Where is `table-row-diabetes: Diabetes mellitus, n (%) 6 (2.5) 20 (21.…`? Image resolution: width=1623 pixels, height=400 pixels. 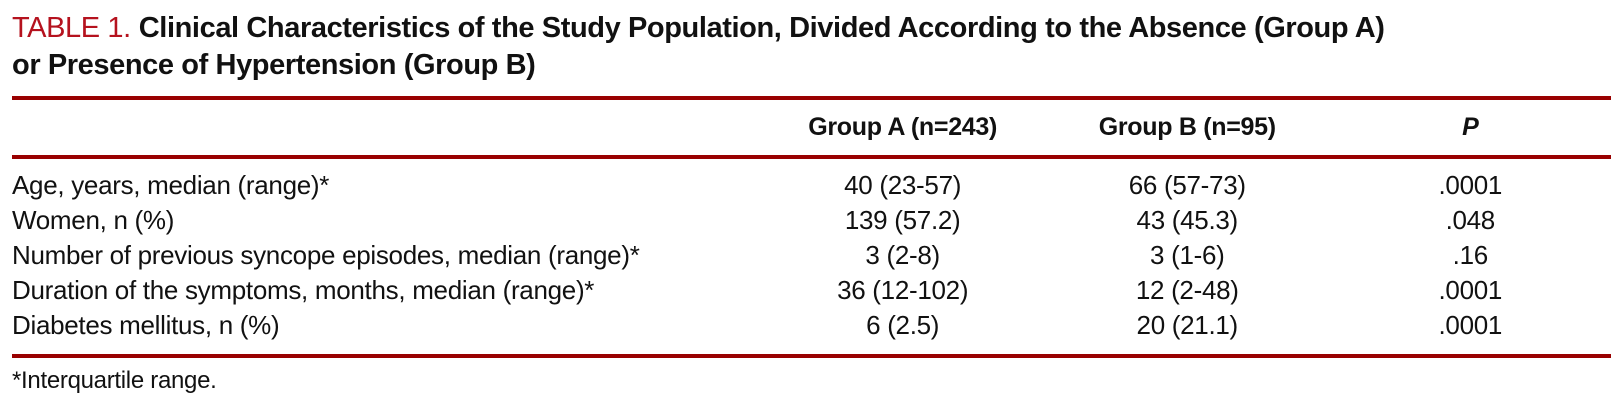 table-row-diabetes: Diabetes mellitus, n (%) 6 (2.5) 20 (21.… is located at coordinates (811, 331).